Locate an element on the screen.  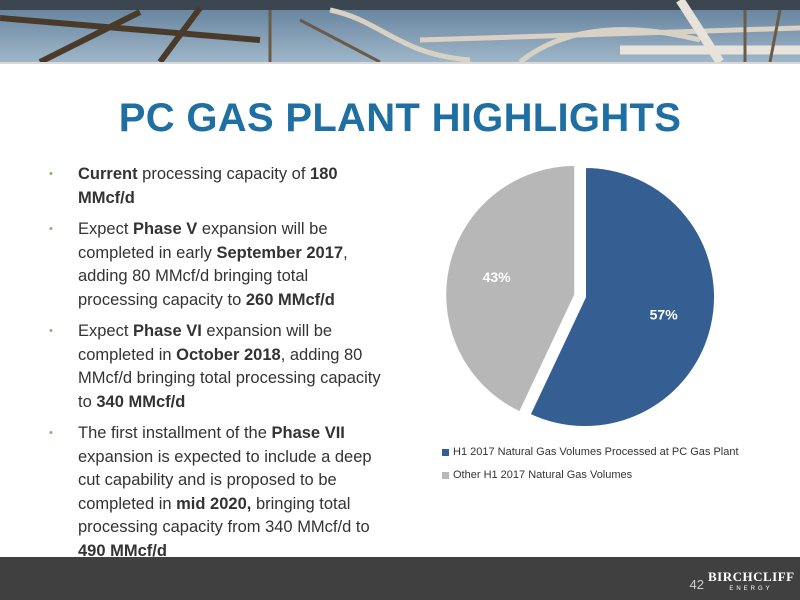
bullet-text: expansion will be completed in is located at coordinates (205, 343).